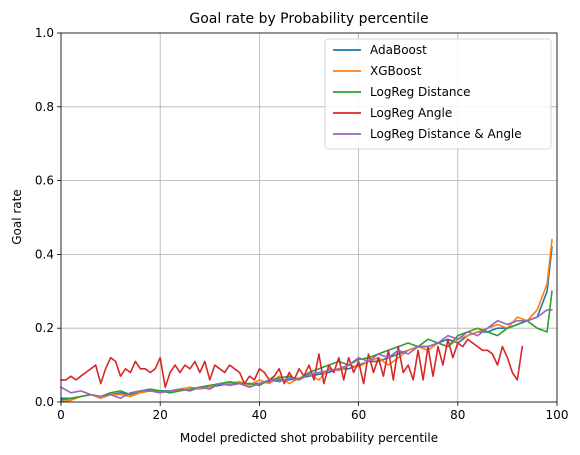 The image size is (580, 455). Describe the element at coordinates (398, 50) in the screenshot. I see `legend-label-adaboost: AdaBoost` at that location.